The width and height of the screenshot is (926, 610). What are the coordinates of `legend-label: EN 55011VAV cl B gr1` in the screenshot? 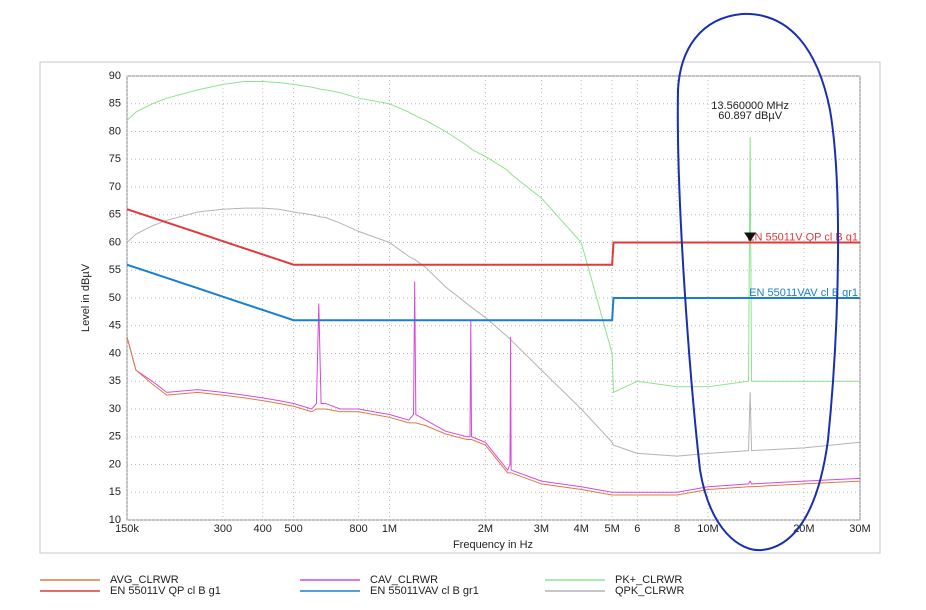 It's located at (424, 591).